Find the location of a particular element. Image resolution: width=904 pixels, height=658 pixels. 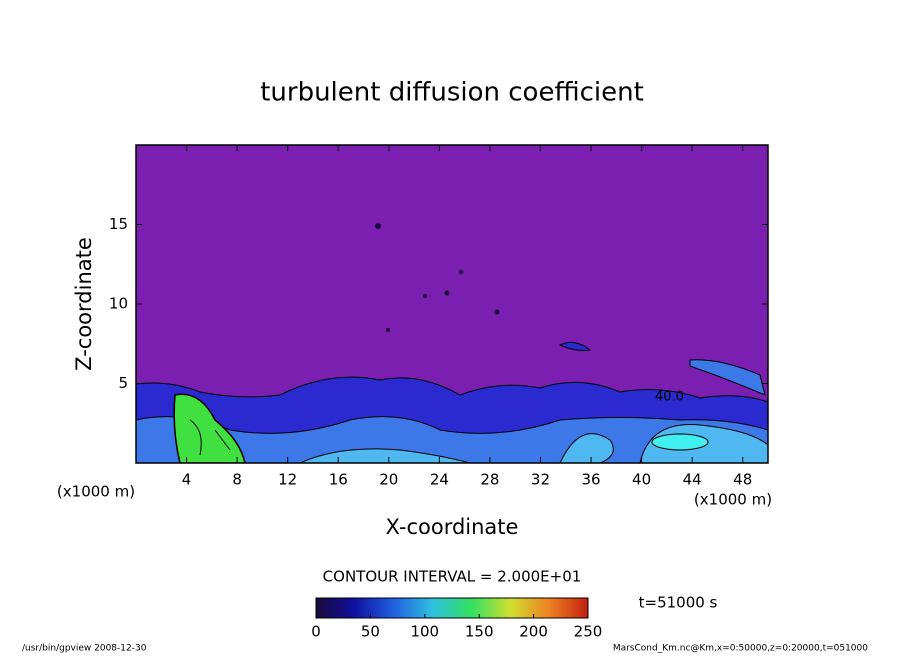

x-tick-label: 24 is located at coordinates (439, 480).